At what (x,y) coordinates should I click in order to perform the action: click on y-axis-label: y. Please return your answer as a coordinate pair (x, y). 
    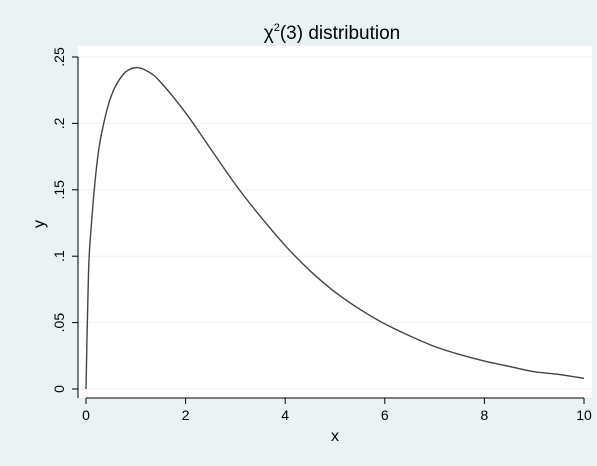
    Looking at the image, I should click on (39, 224).